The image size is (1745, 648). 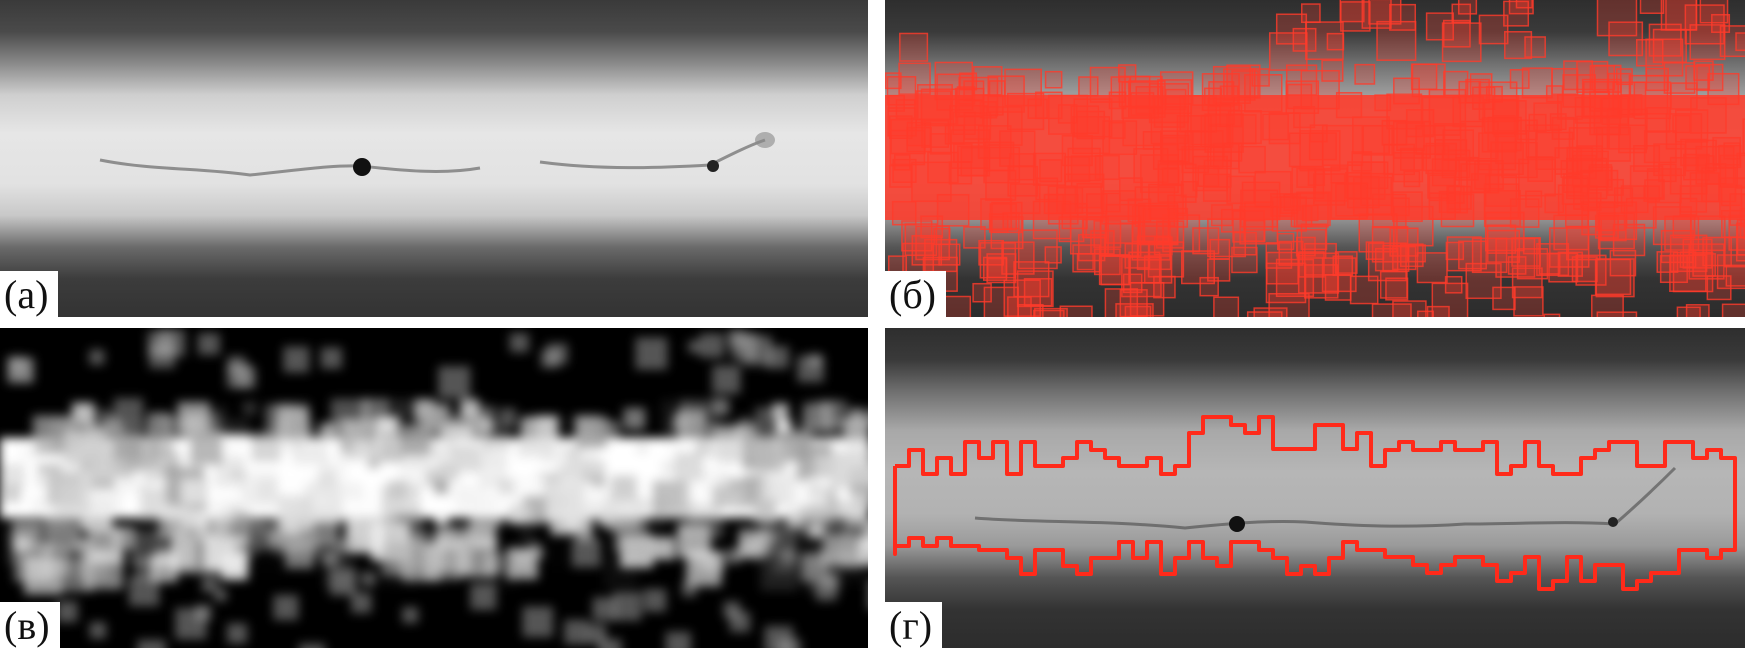 What do you see at coordinates (29, 294) in the screenshot?
I see `panel-label: (а)` at bounding box center [29, 294].